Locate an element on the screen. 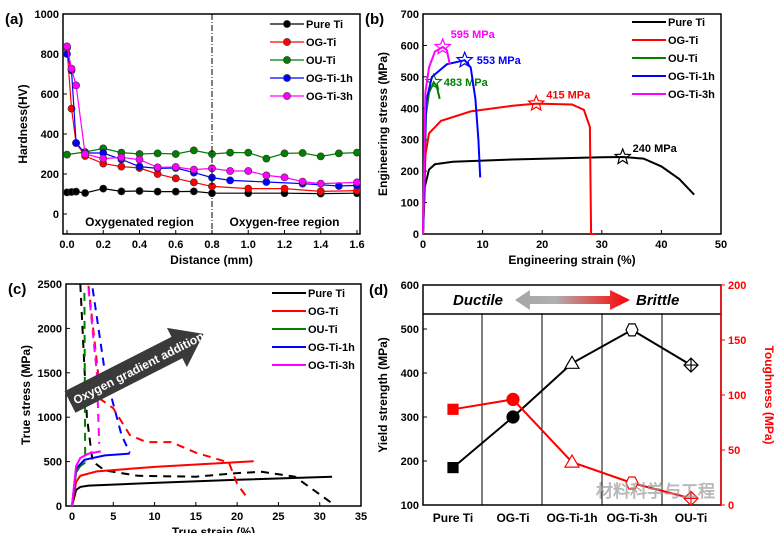 This screenshot has height=533, width=776. y-tick-label: 2500 is located at coordinates (50, 285).